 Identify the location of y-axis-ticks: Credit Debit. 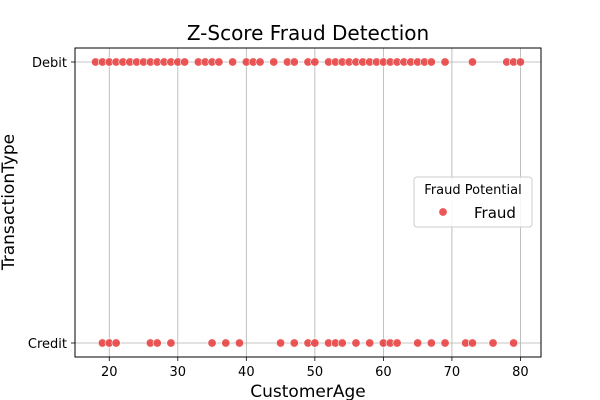
(51, 204).